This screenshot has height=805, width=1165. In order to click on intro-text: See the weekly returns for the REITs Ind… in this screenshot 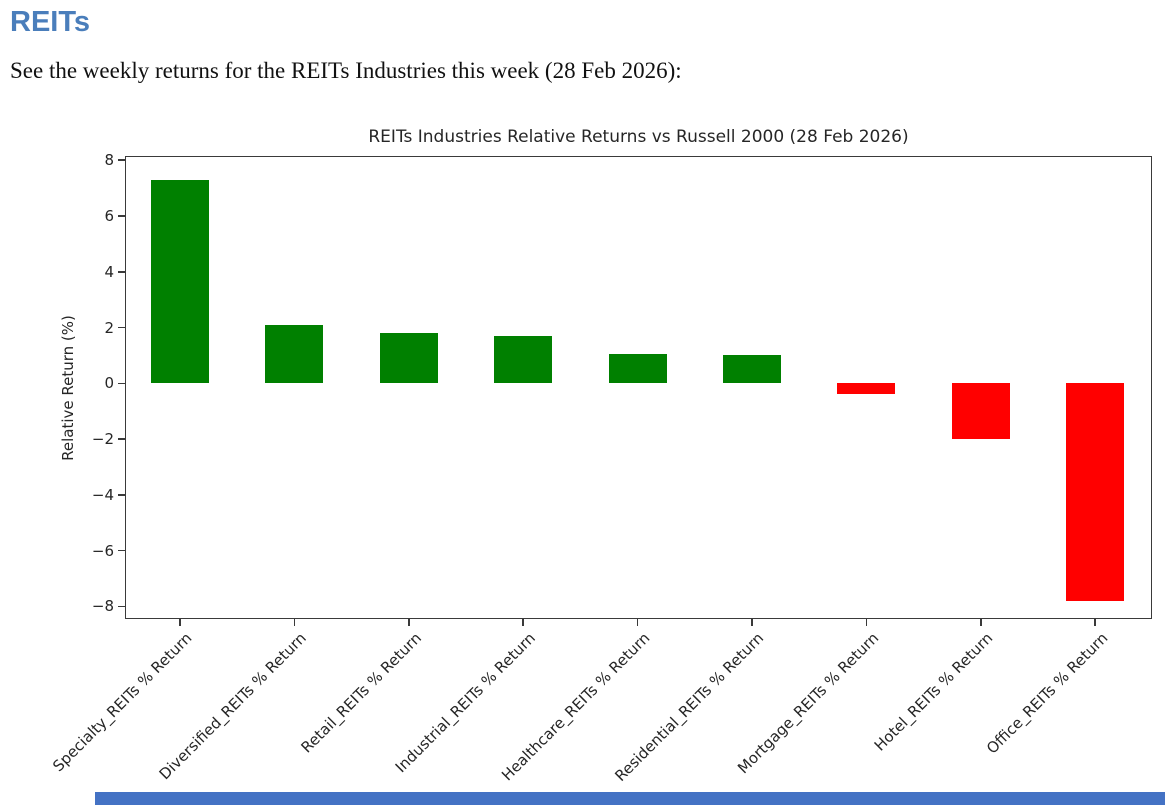, I will do `click(346, 70)`.